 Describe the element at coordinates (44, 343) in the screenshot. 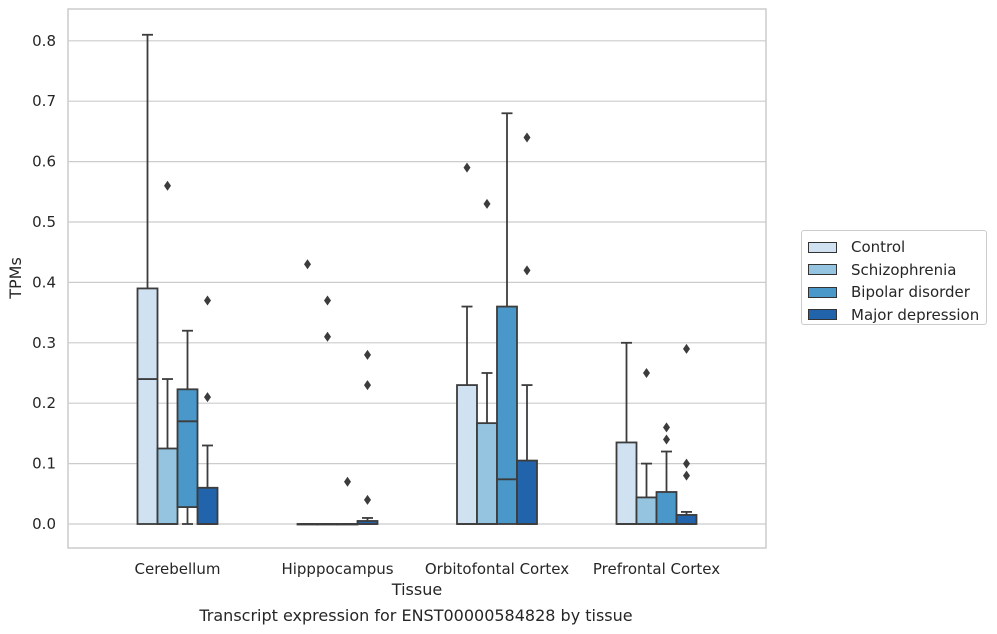

I see `y-tick-label: 0.3` at that location.